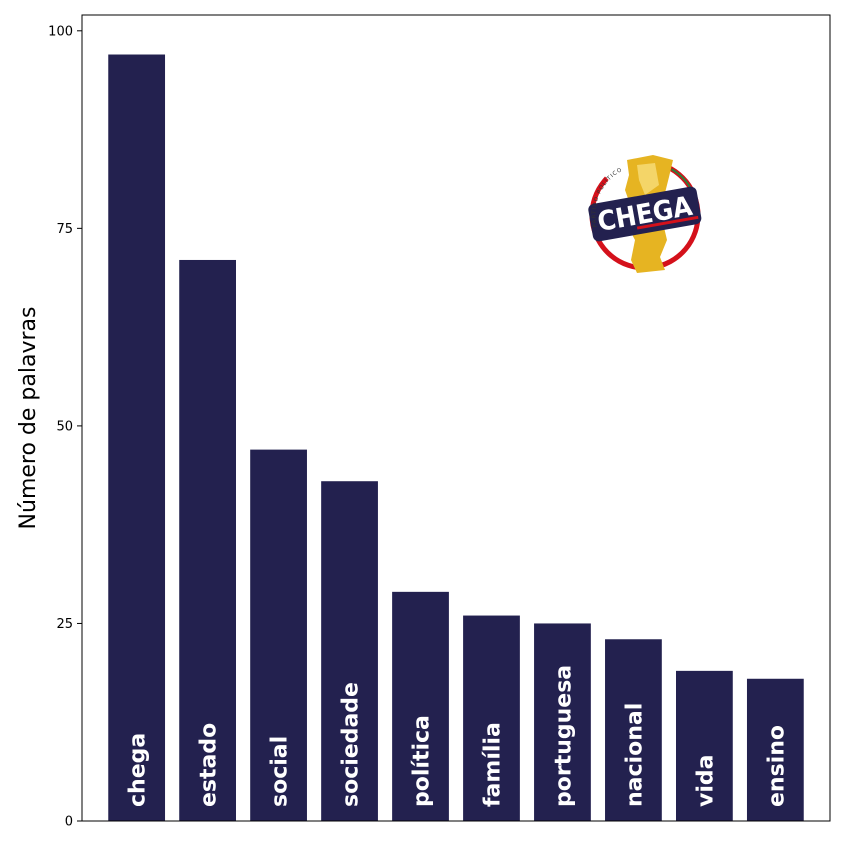 The height and width of the screenshot is (844, 844). What do you see at coordinates (278, 635) in the screenshot?
I see `bar-social` at bounding box center [278, 635].